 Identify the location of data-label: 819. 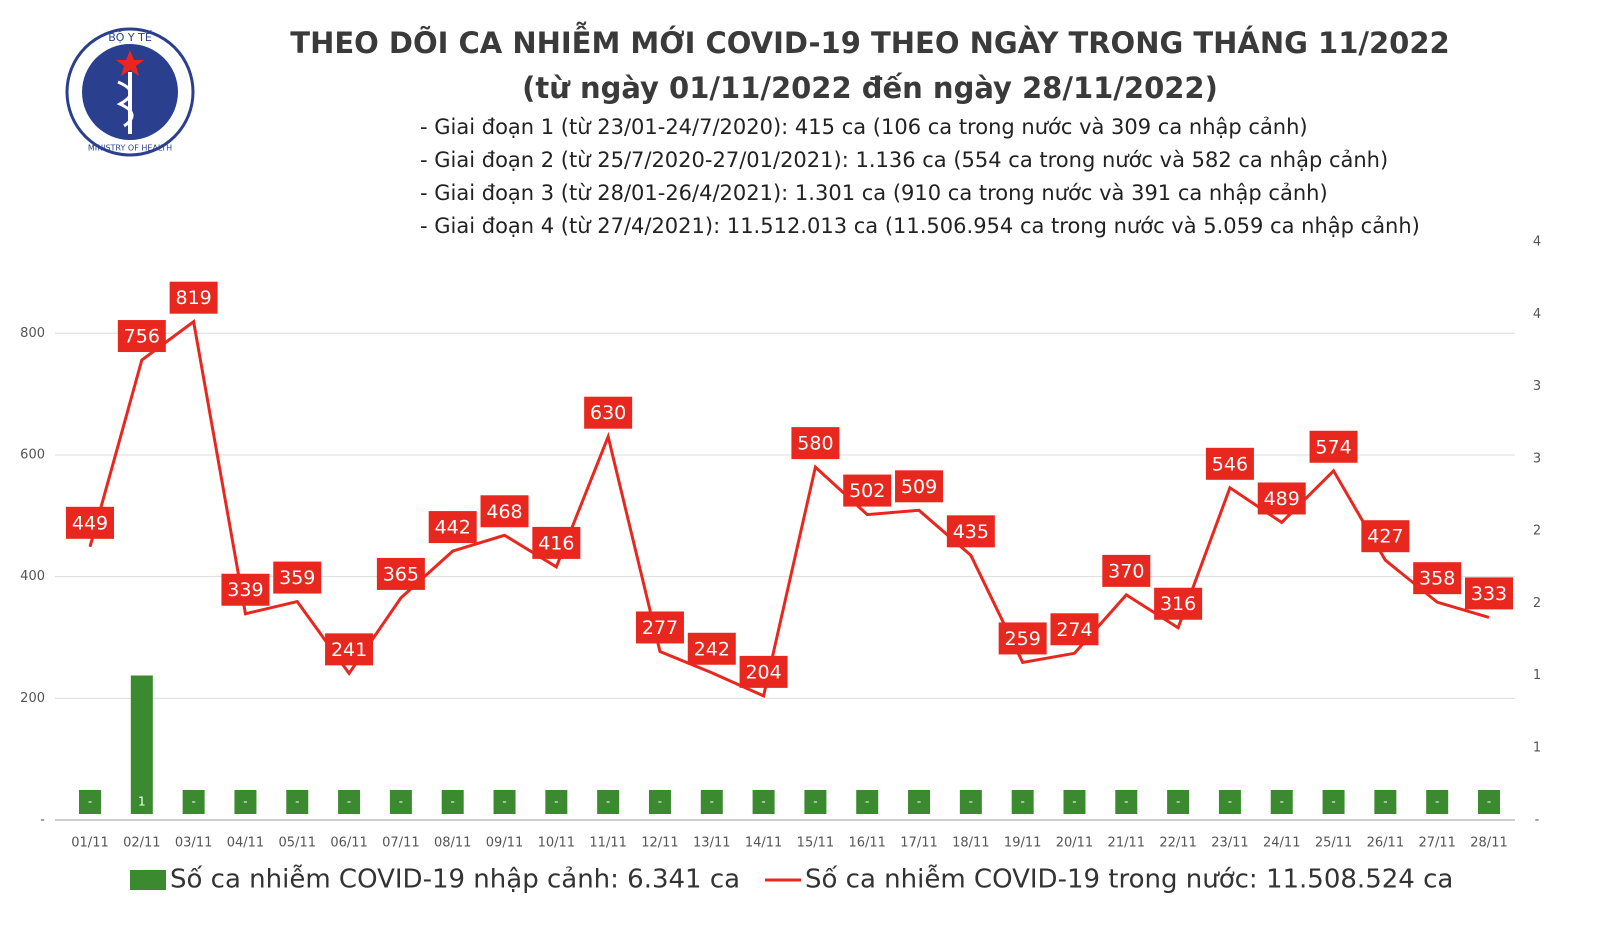
(193, 298).